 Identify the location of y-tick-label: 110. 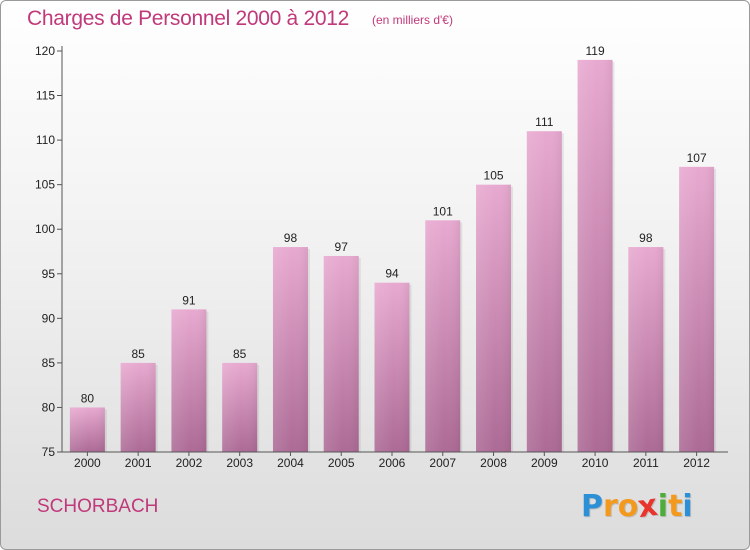
(45, 140).